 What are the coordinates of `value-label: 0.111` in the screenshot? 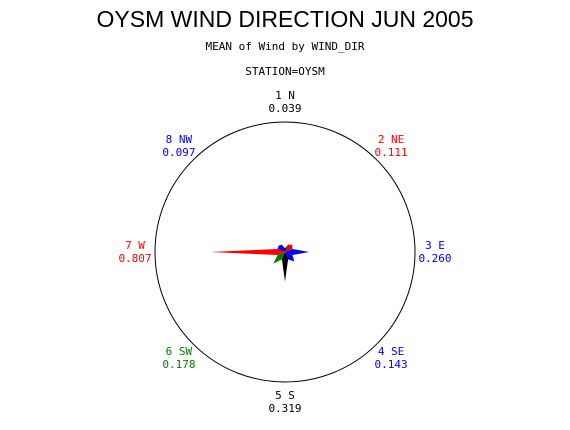 It's located at (391, 152).